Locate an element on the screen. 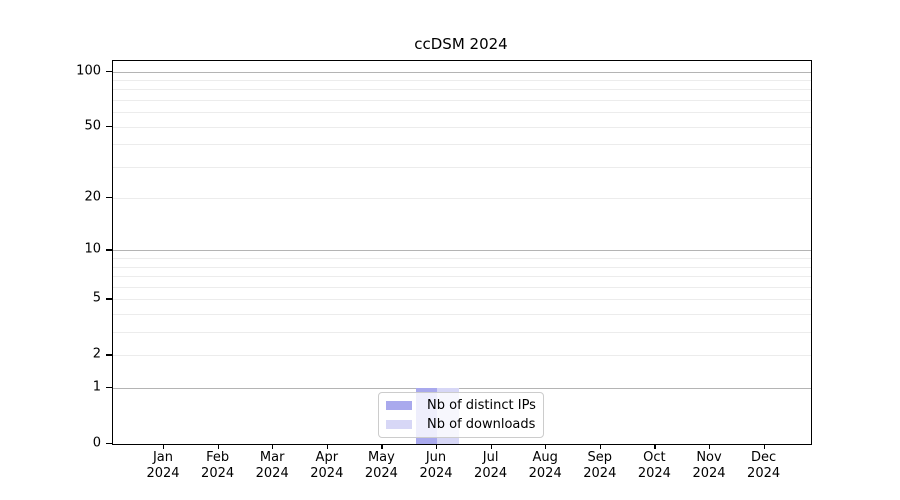 Image resolution: width=900 pixels, height=500 pixels. x-tick-label: Feb 2024 is located at coordinates (218, 466).